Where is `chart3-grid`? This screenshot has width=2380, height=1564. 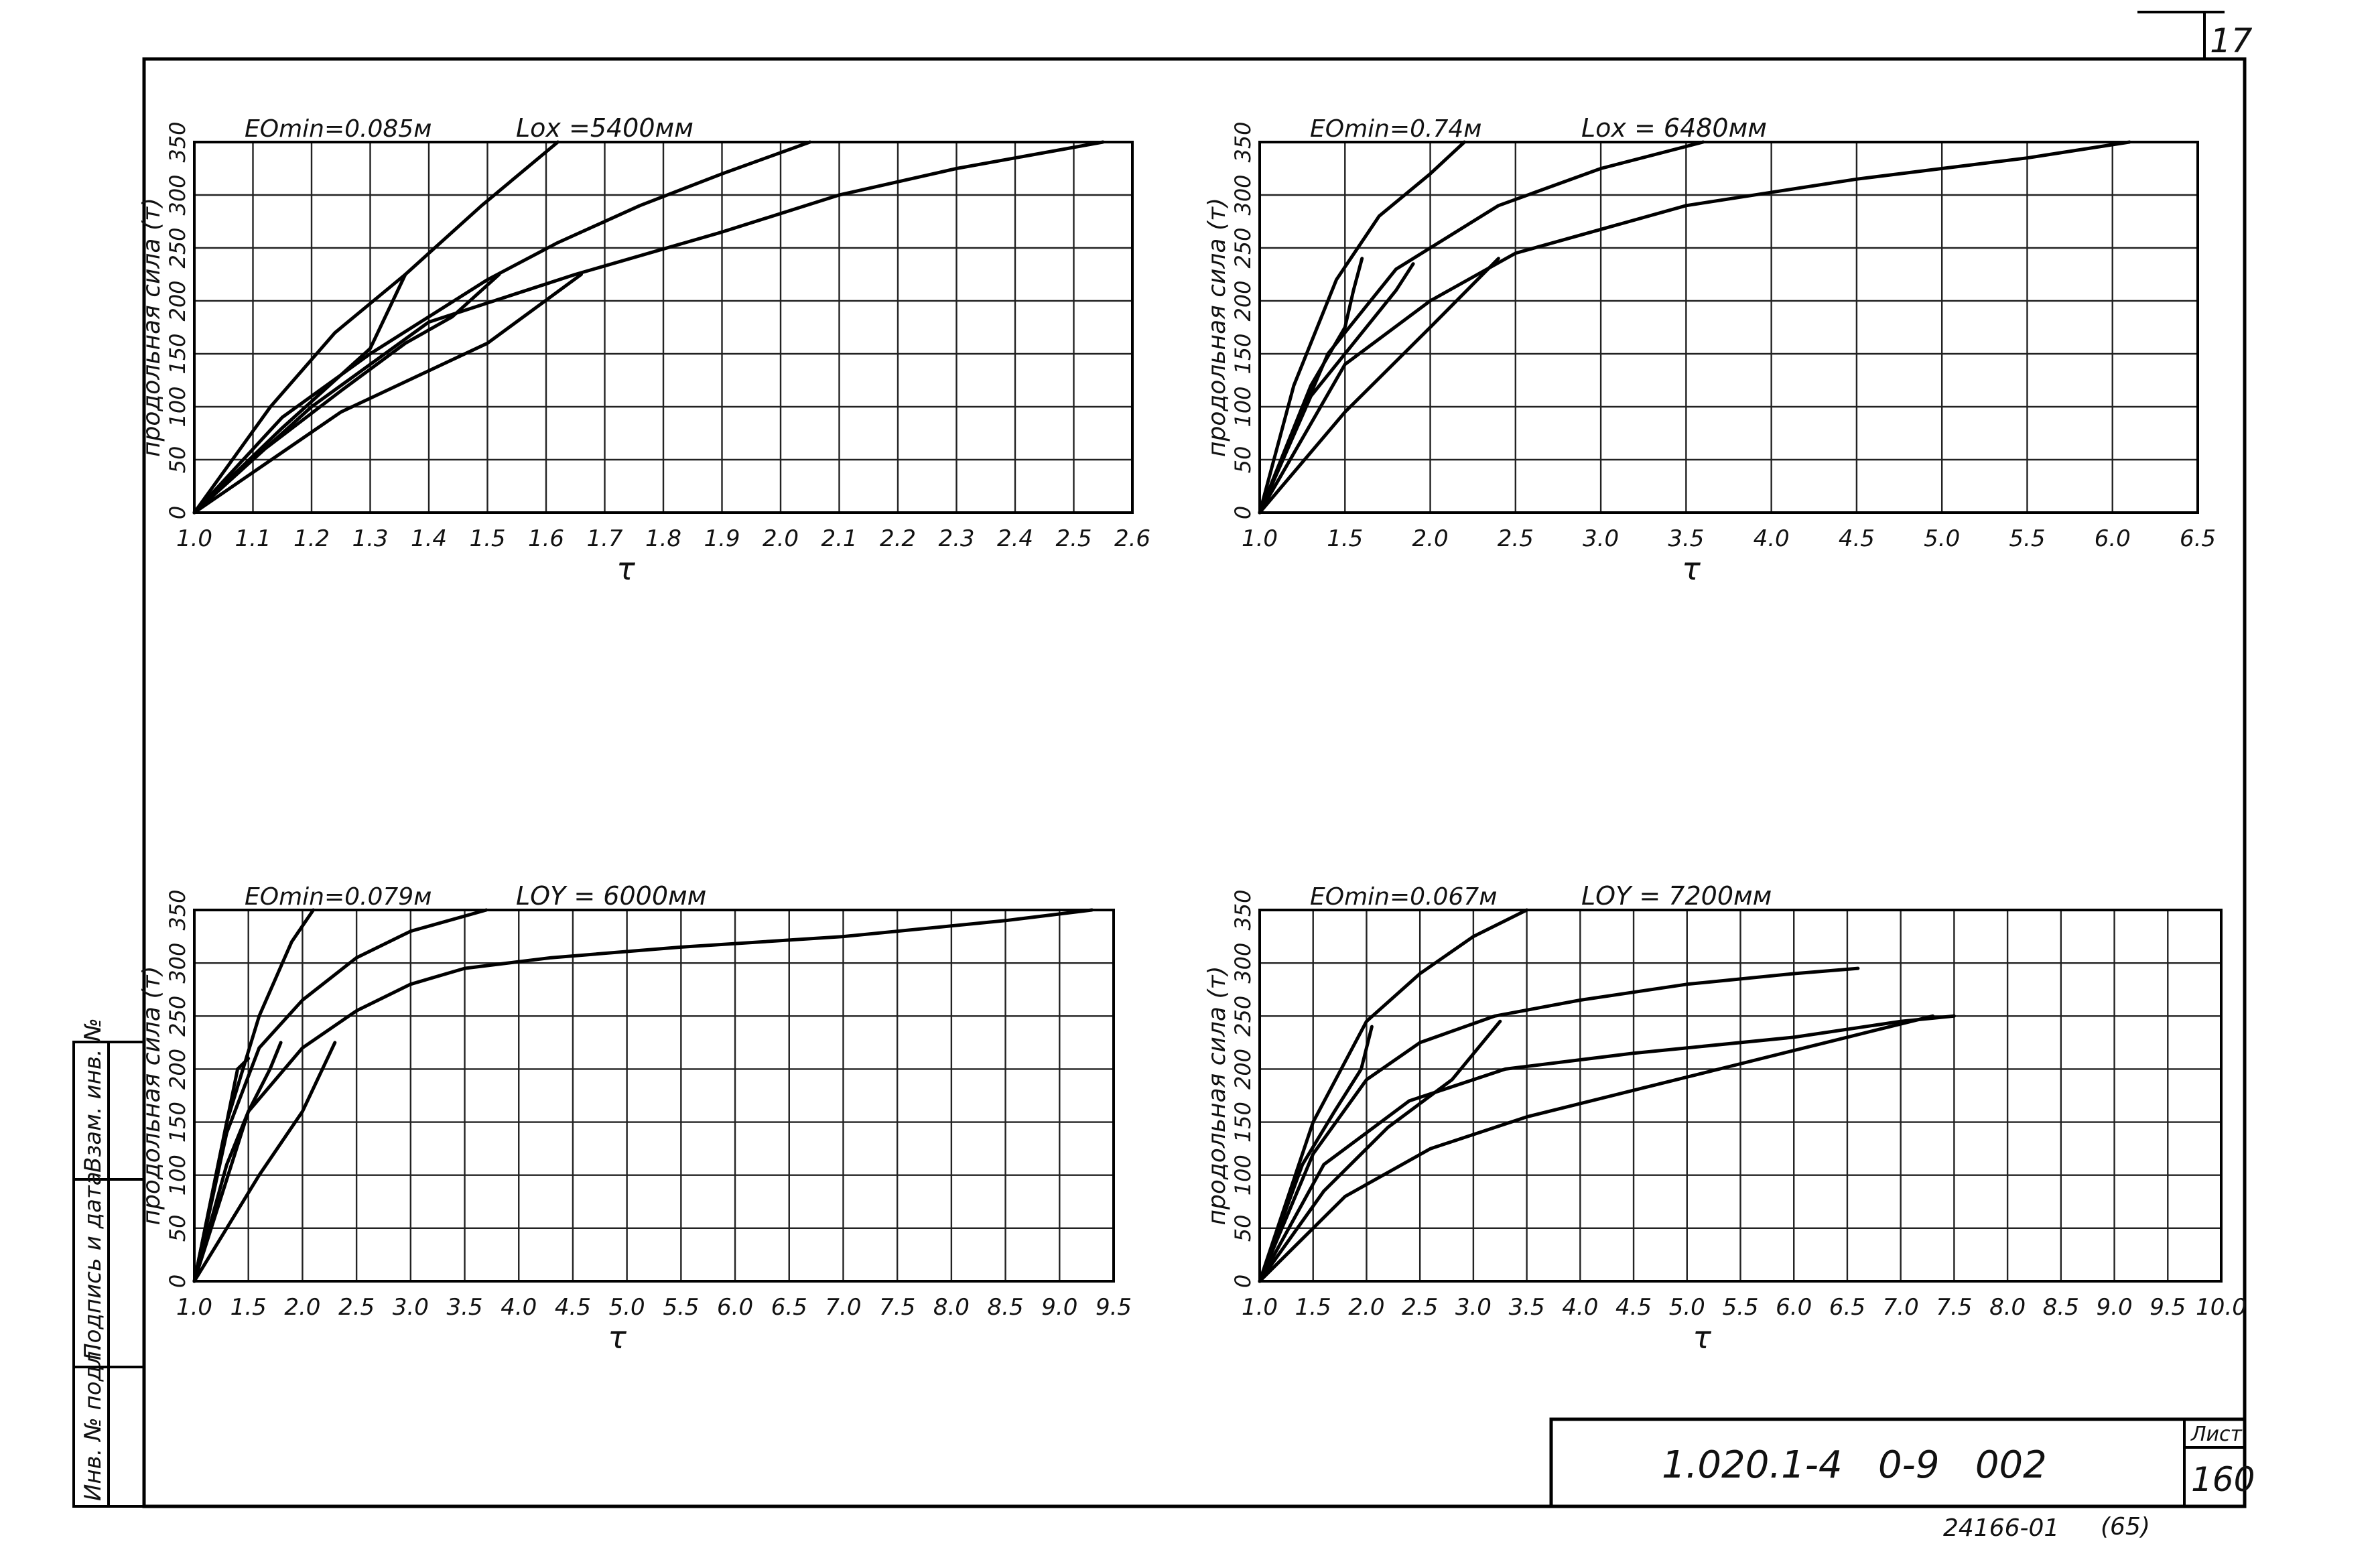
chart3-grid is located at coordinates (654, 1096).